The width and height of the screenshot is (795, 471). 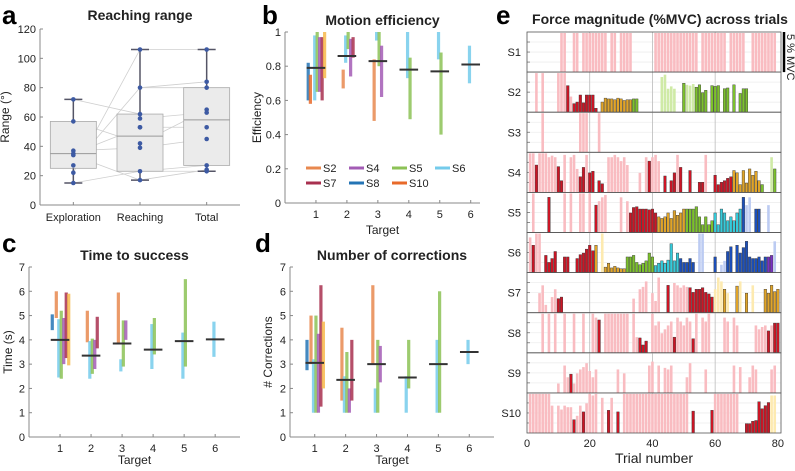 What do you see at coordinates (329, 169) in the screenshot?
I see `legend-label: S2` at bounding box center [329, 169].